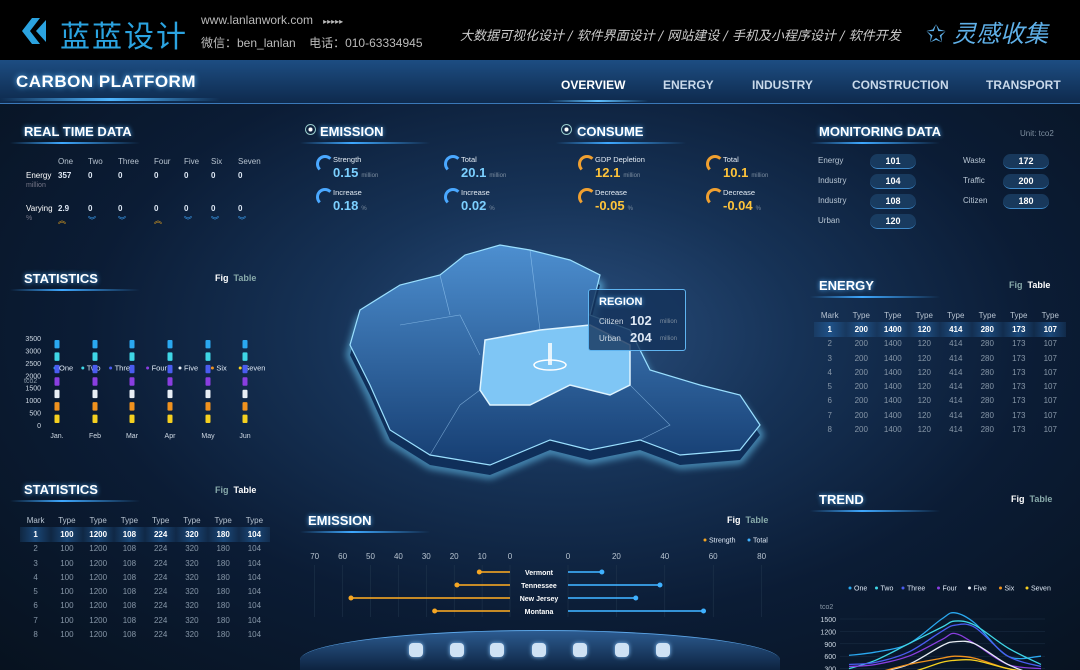  What do you see at coordinates (1023, 85) in the screenshot?
I see `tab-transport: TRANSPORT` at bounding box center [1023, 85].